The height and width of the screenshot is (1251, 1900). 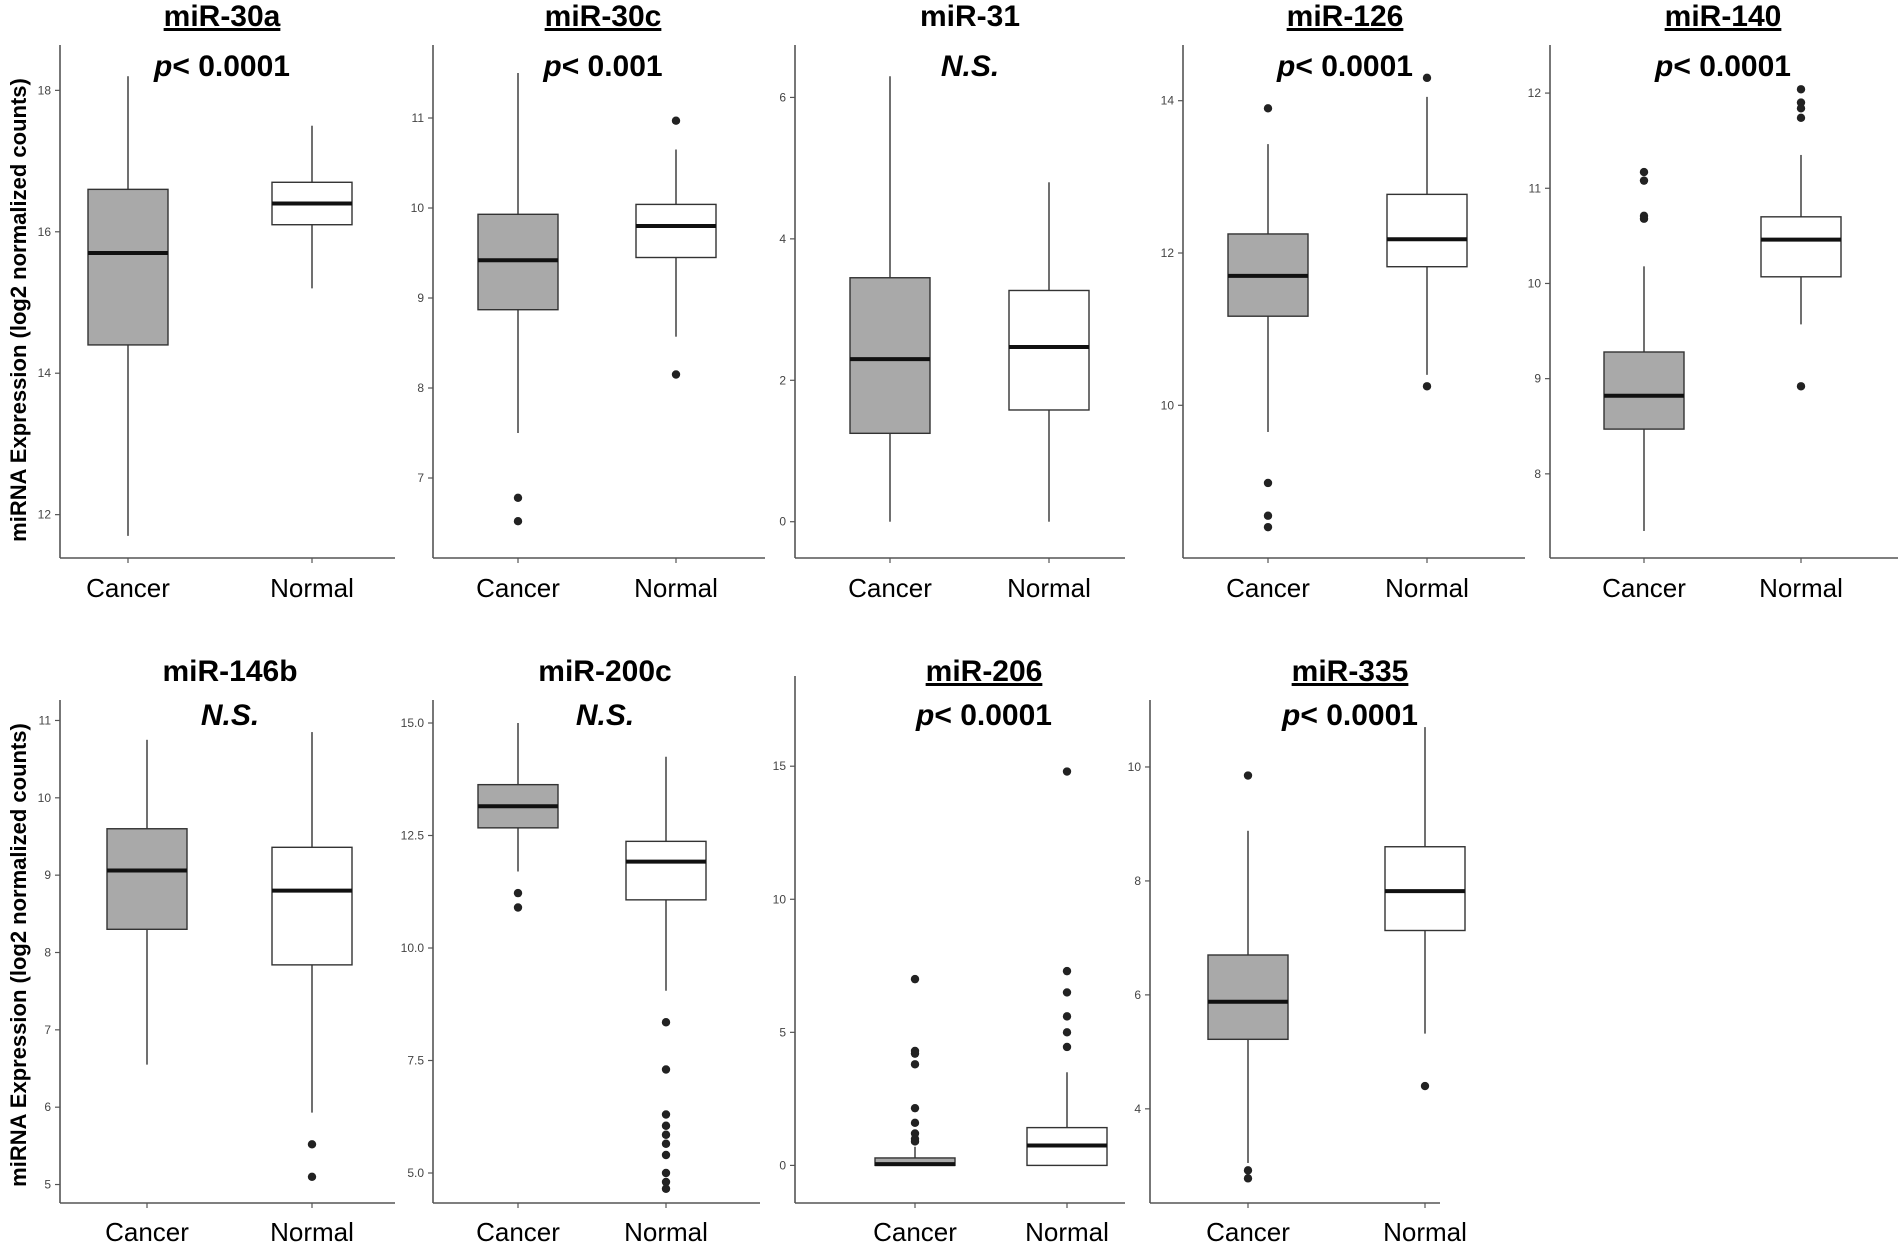 I want to click on panel-title: miR-146b, so click(x=229, y=671).